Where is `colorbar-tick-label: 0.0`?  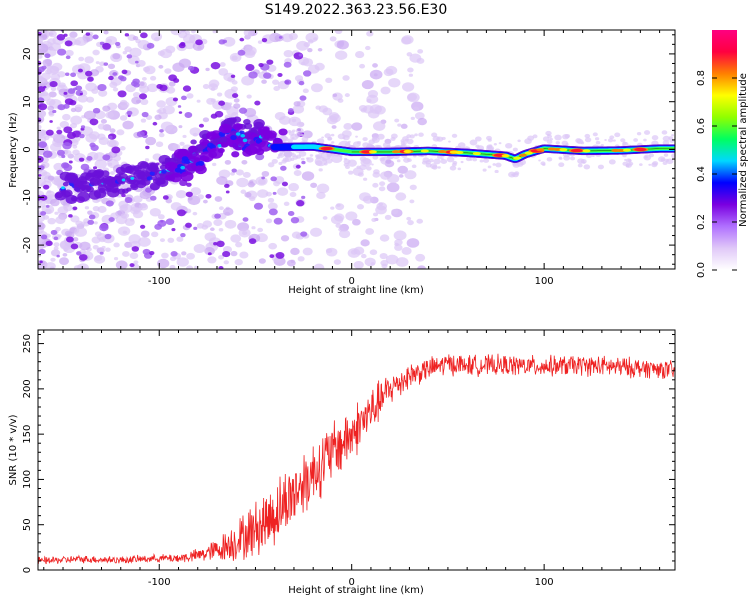 colorbar-tick-label: 0.0 is located at coordinates (701, 270).